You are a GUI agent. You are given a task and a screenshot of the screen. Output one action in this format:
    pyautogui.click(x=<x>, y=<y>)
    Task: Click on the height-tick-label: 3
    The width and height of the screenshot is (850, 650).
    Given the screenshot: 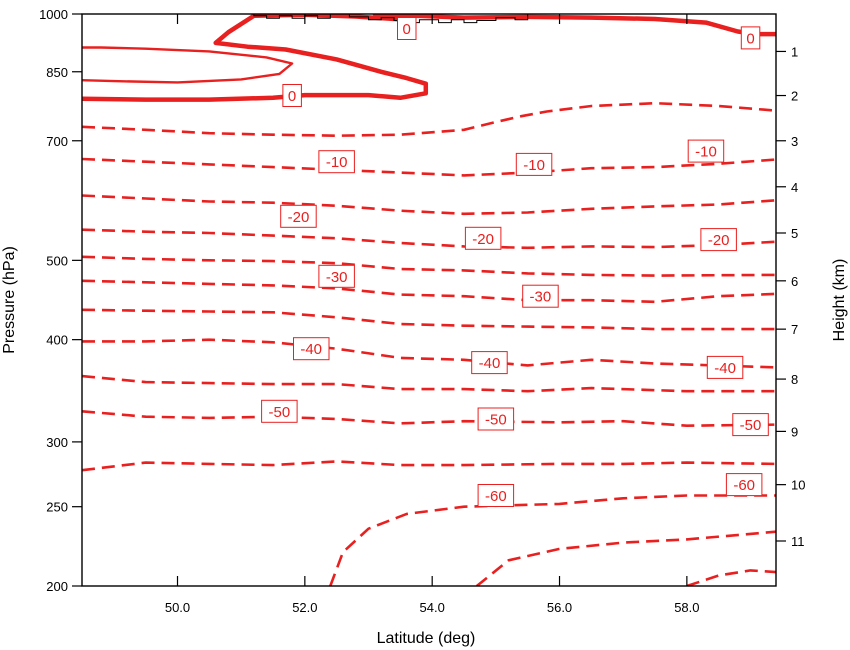 What is the action you would take?
    pyautogui.click(x=794, y=141)
    